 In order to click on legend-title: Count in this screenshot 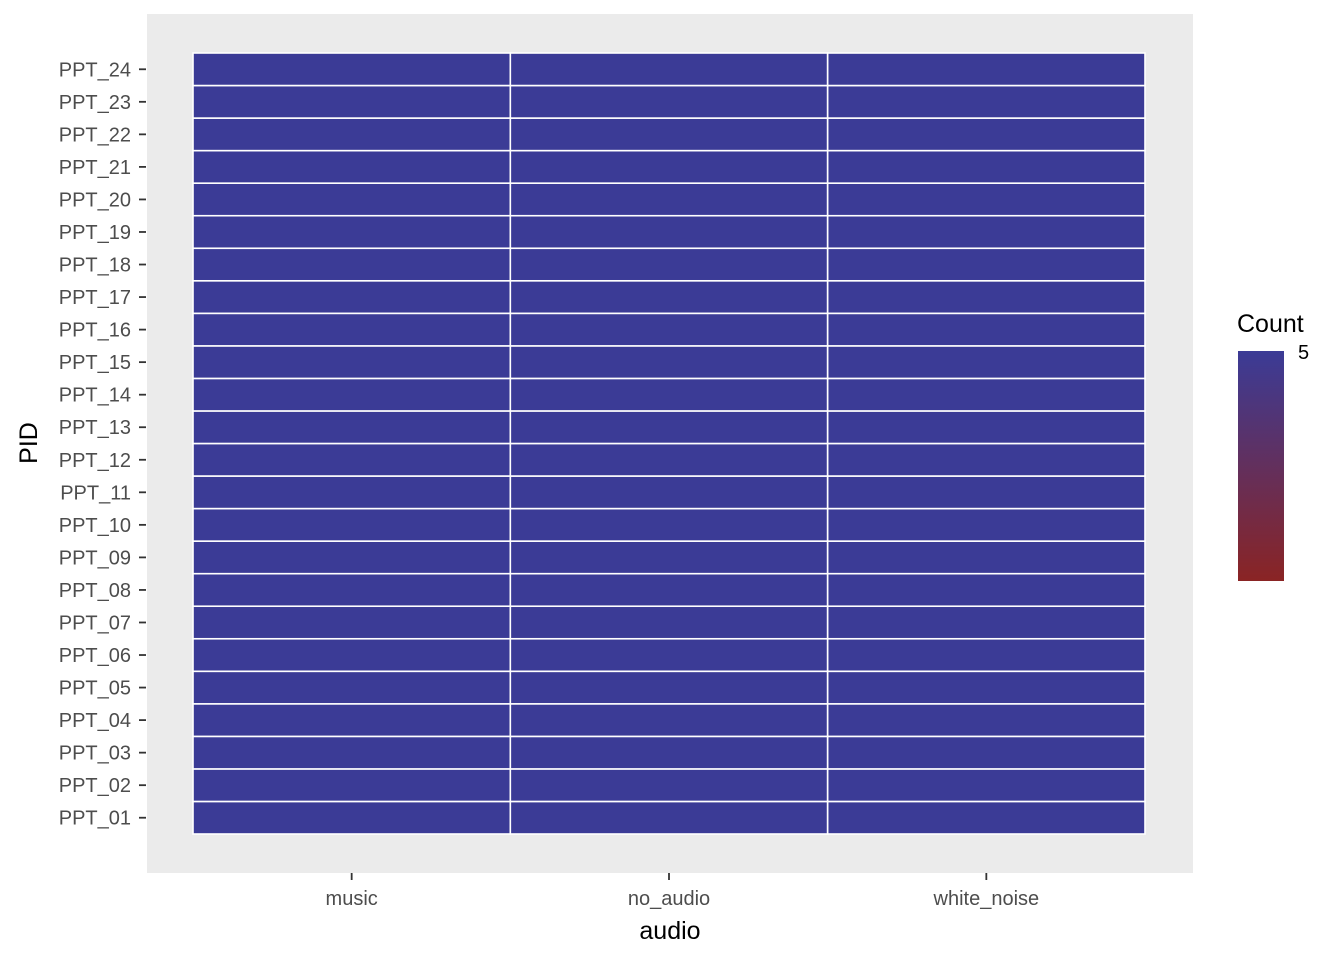, I will do `click(1270, 324)`.